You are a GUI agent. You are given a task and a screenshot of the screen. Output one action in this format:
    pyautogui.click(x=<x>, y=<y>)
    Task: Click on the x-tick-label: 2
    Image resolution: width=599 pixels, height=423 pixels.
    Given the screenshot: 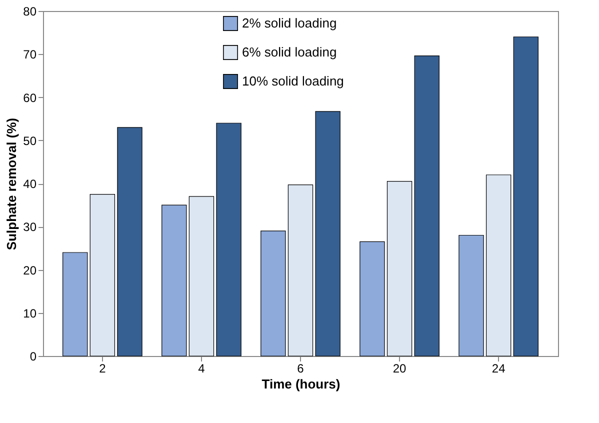 What is the action you would take?
    pyautogui.click(x=102, y=369)
    